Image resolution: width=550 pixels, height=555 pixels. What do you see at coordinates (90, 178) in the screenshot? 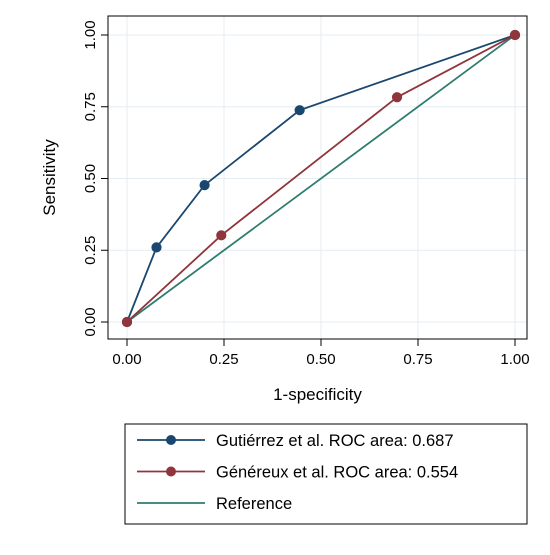
I see `y-tick-label: 0.50` at bounding box center [90, 178].